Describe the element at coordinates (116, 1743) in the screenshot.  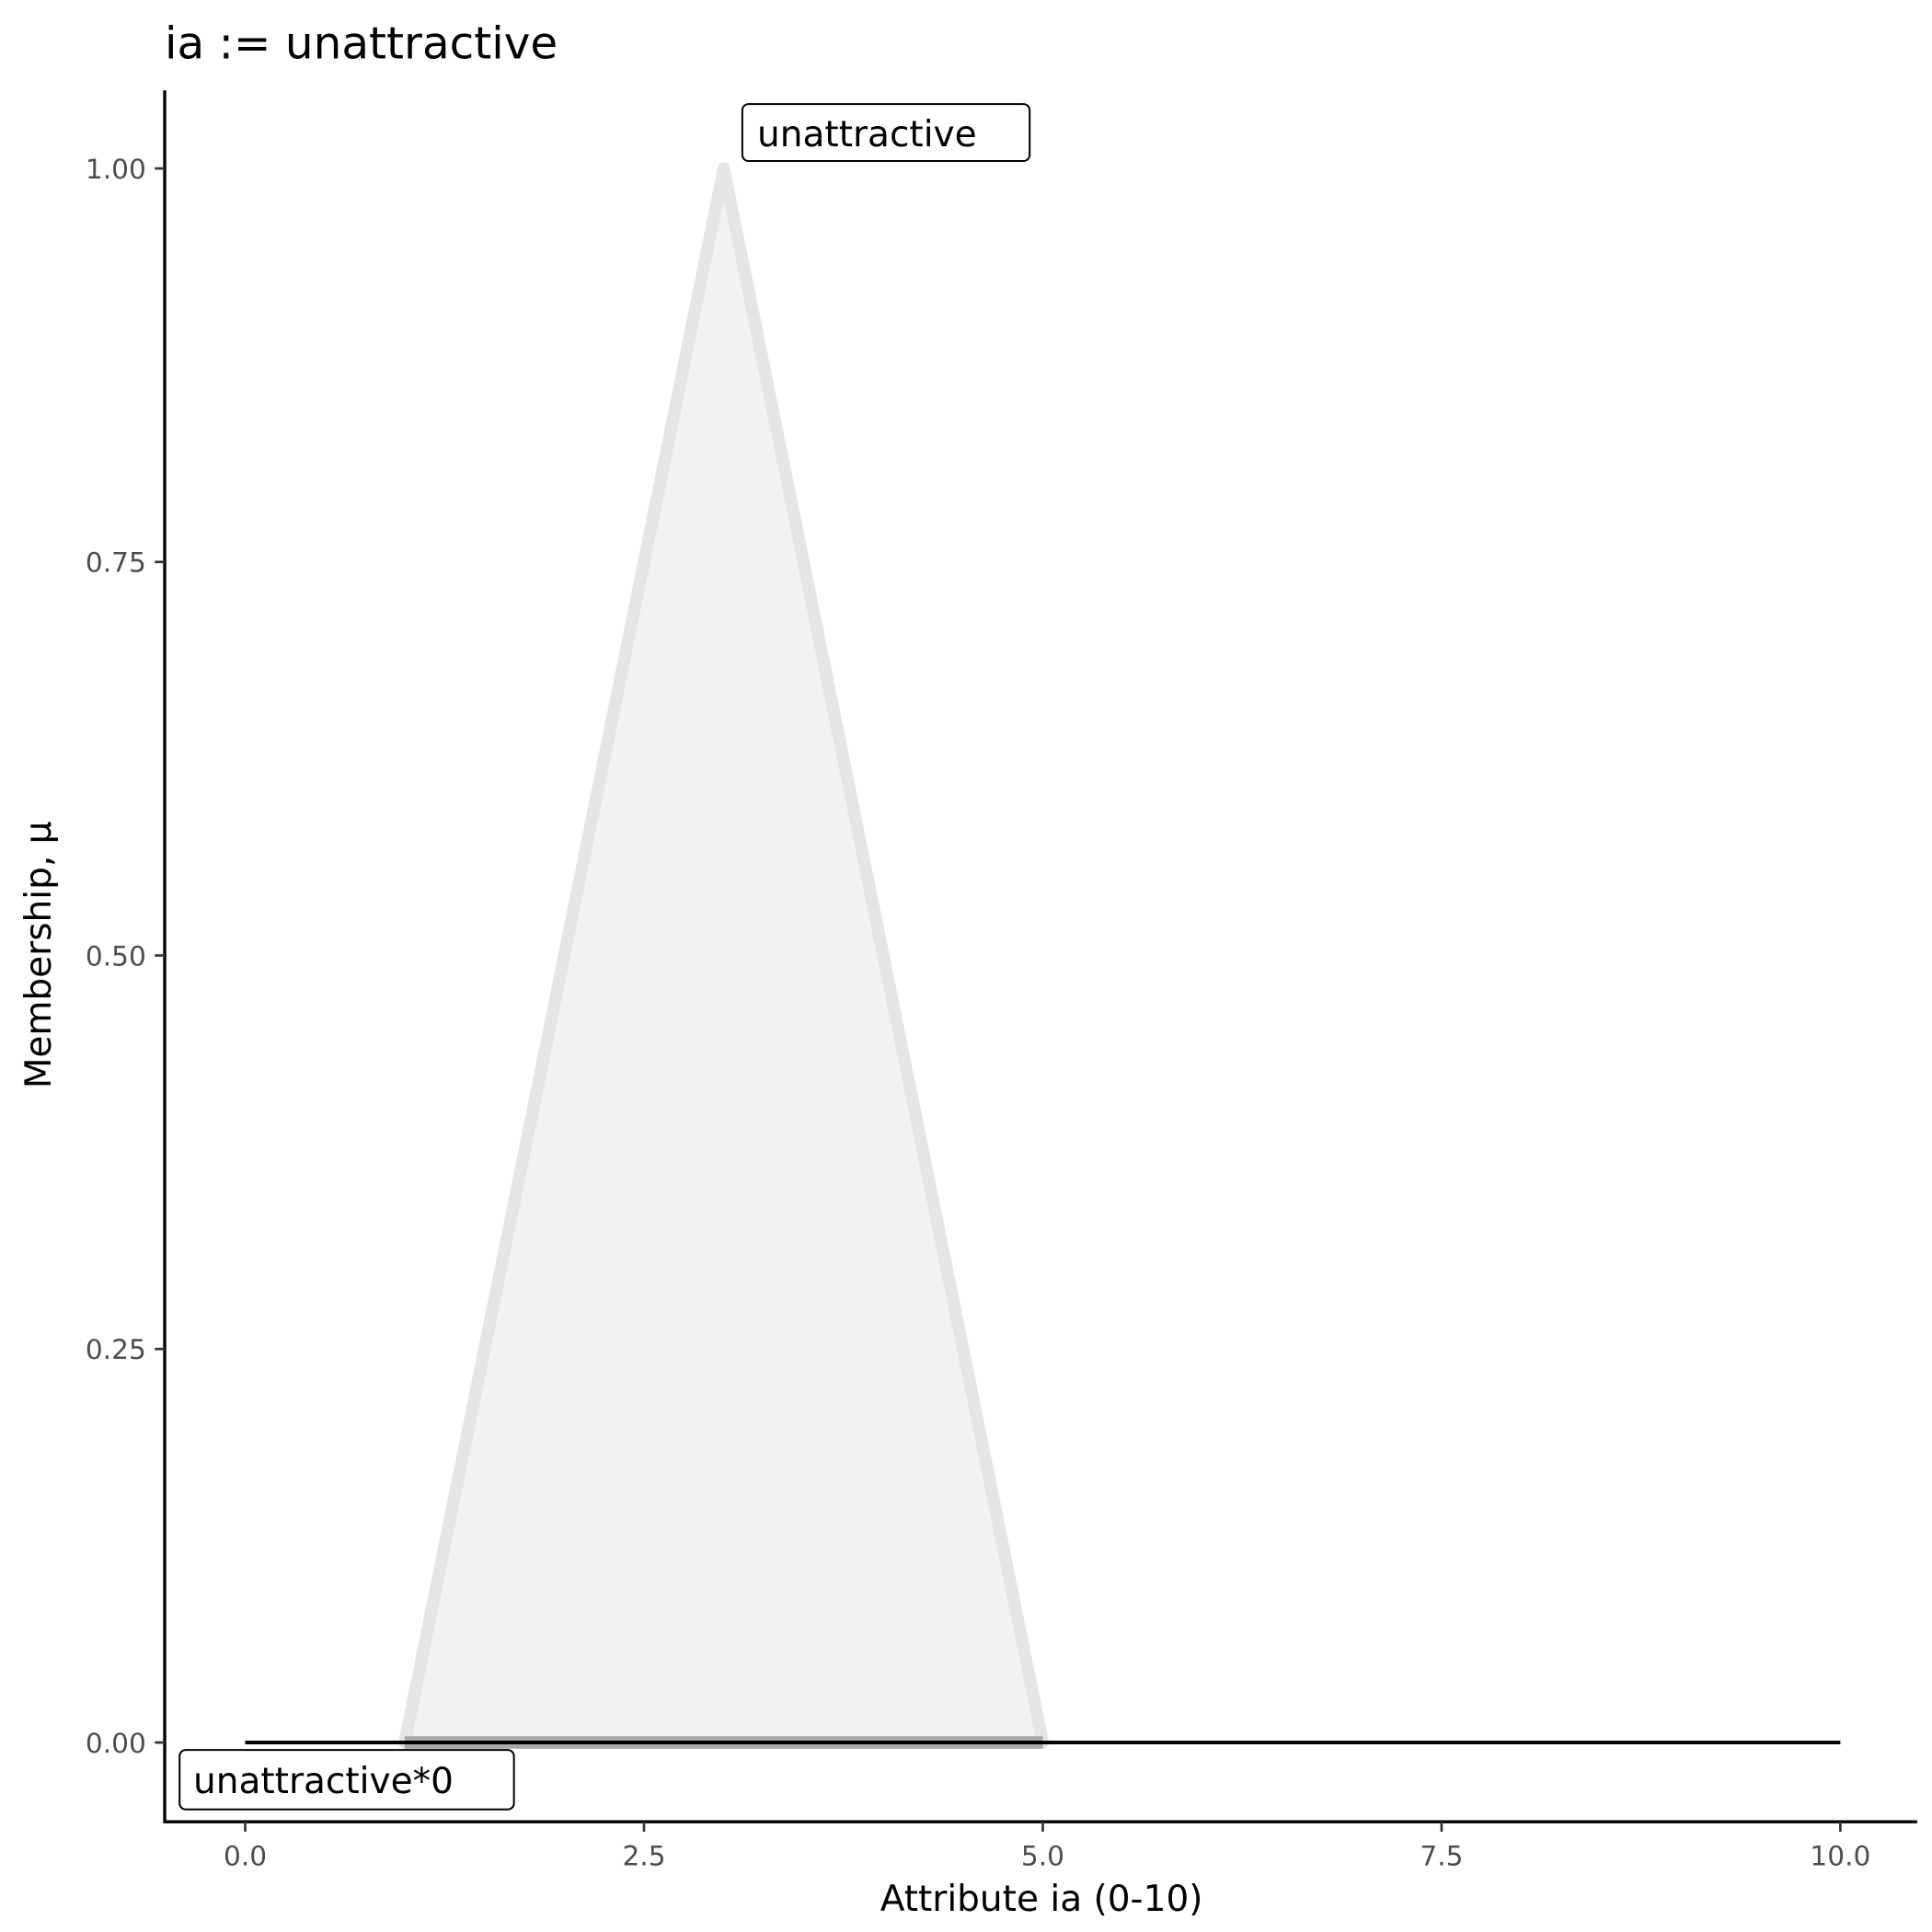
I see `y-tick-label: 0.00` at that location.